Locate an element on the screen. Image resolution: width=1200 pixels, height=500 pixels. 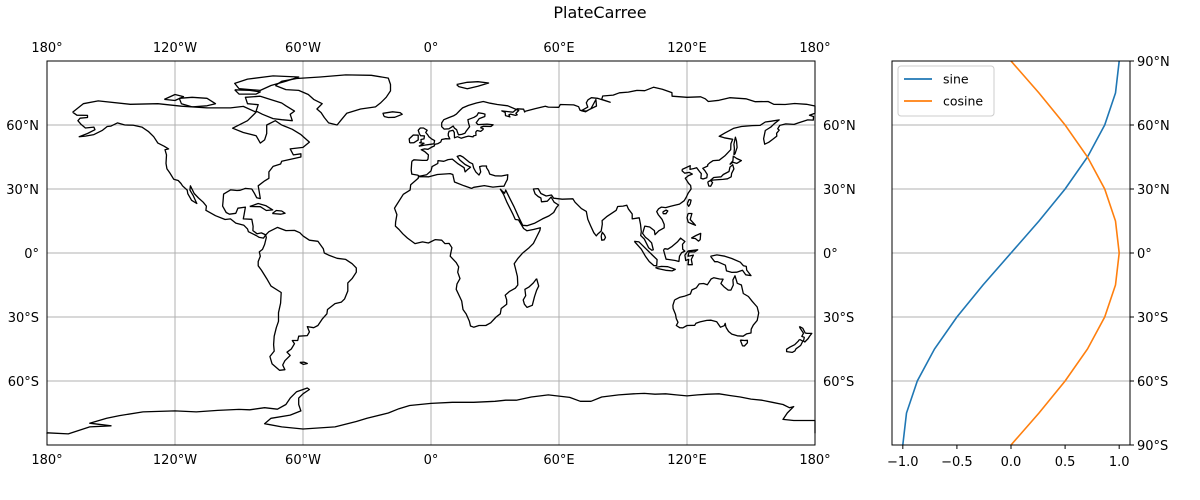
coastline-banks-island is located at coordinates (174, 97).